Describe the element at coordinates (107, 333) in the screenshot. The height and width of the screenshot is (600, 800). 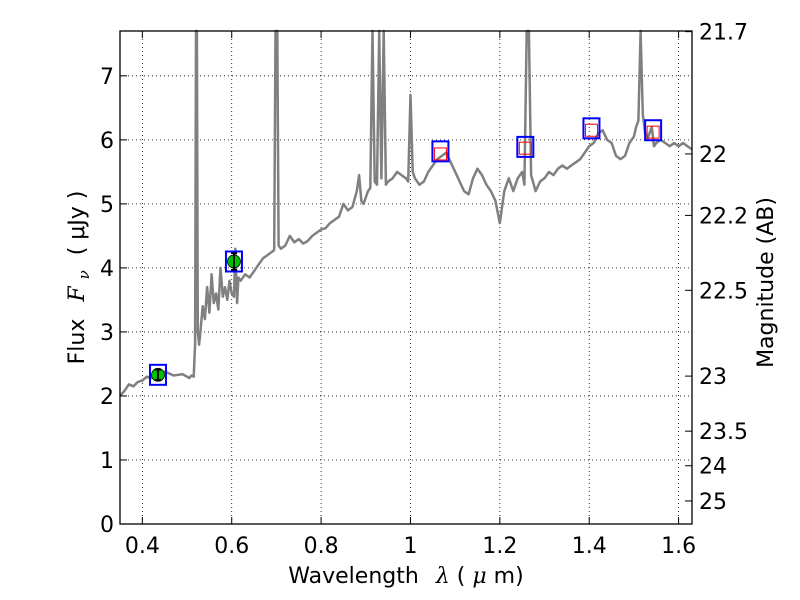
I see `y-tick-label: 3` at that location.